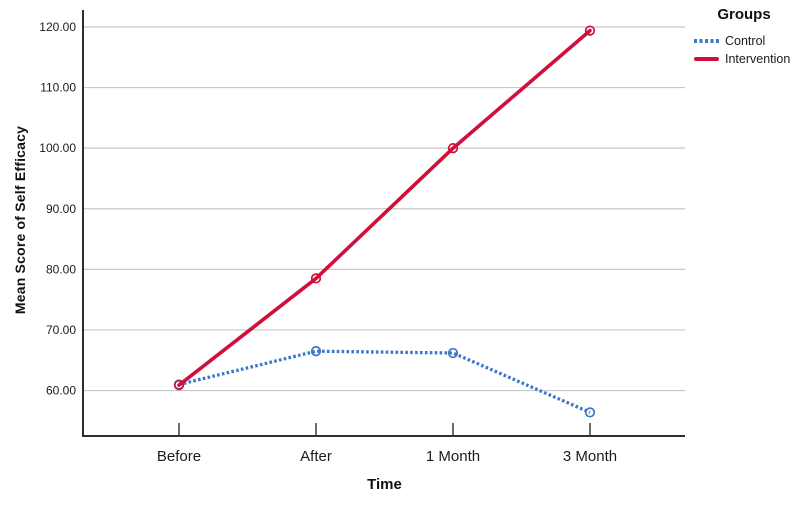  Describe the element at coordinates (453, 456) in the screenshot. I see `x-category-label: 1 Month` at that location.